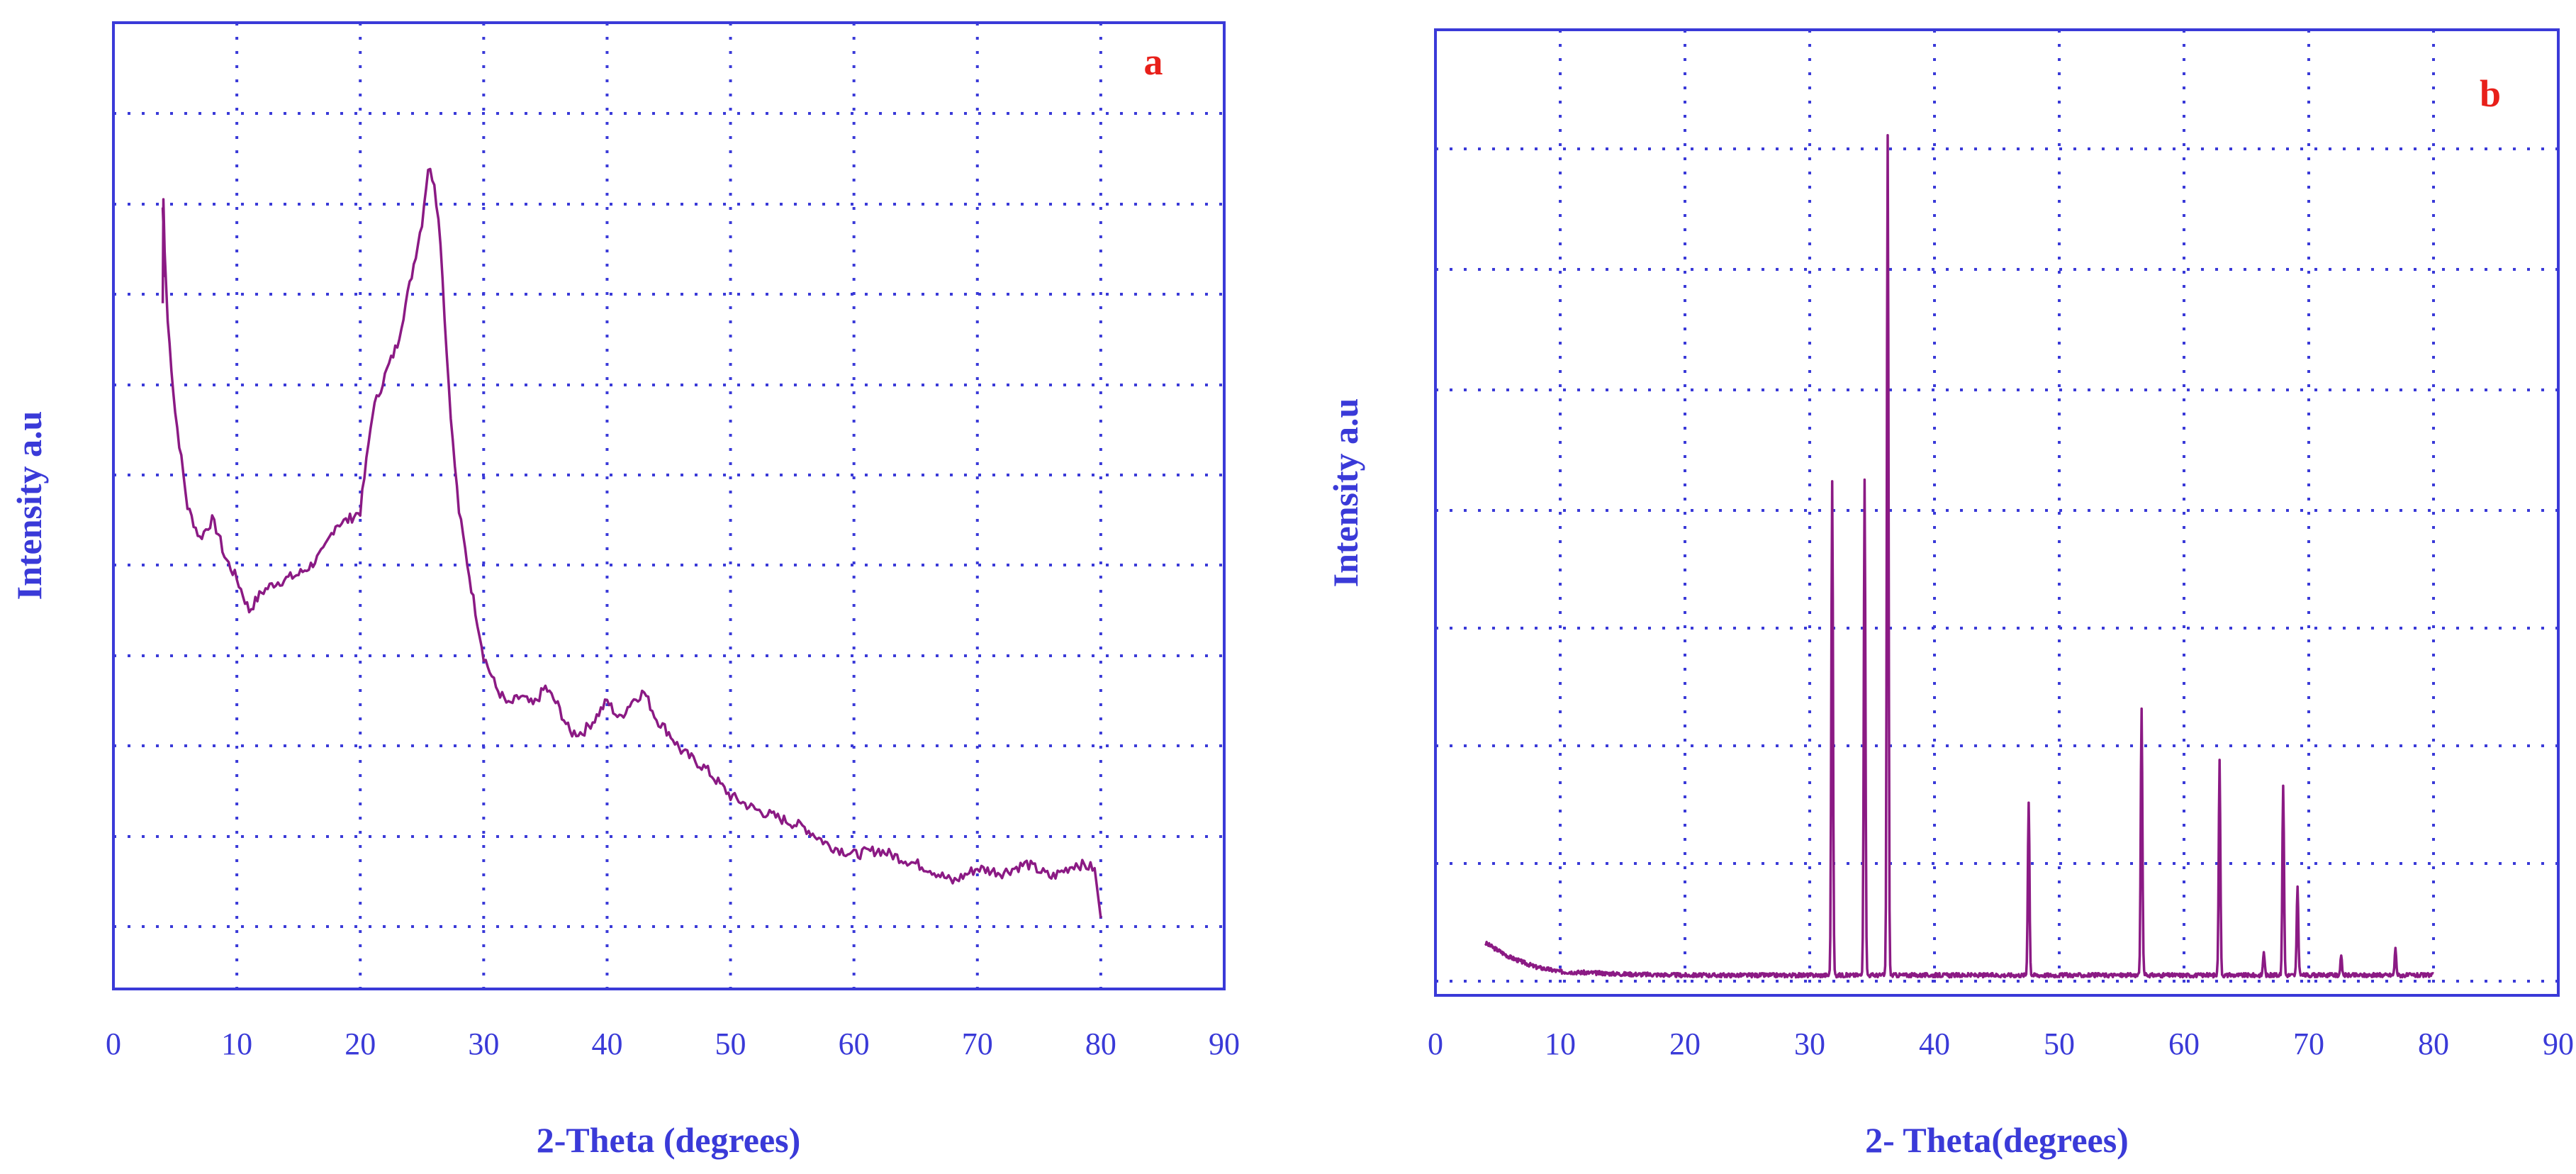 The image size is (2576, 1174). I want to click on panel-a-x-tick-90: 90, so click(1224, 1044).